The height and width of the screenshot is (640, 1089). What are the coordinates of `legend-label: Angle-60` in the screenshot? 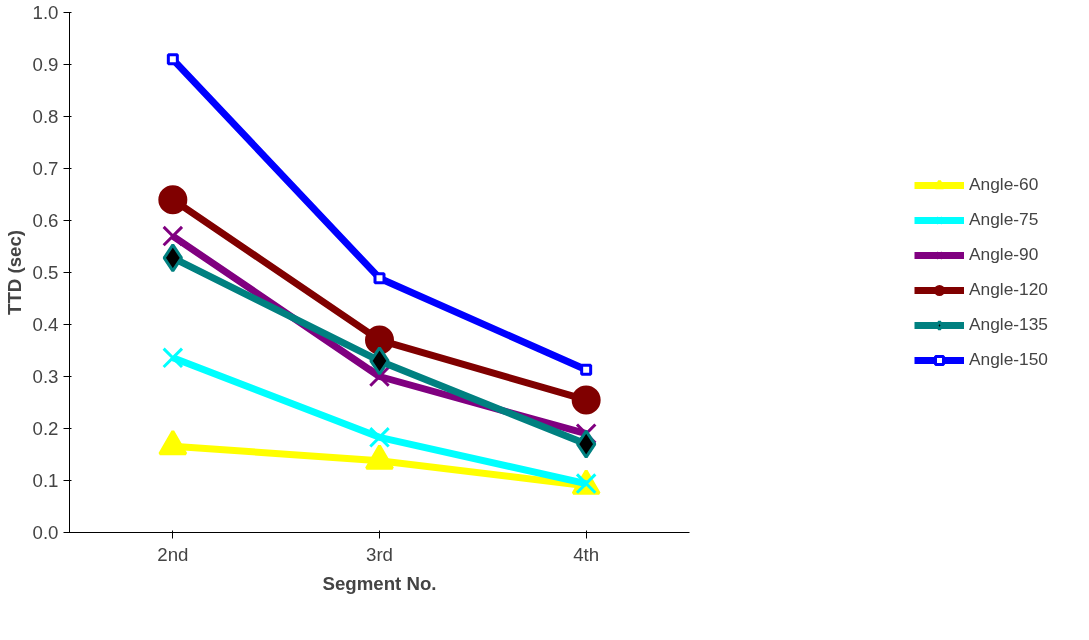 It's located at (1003, 184).